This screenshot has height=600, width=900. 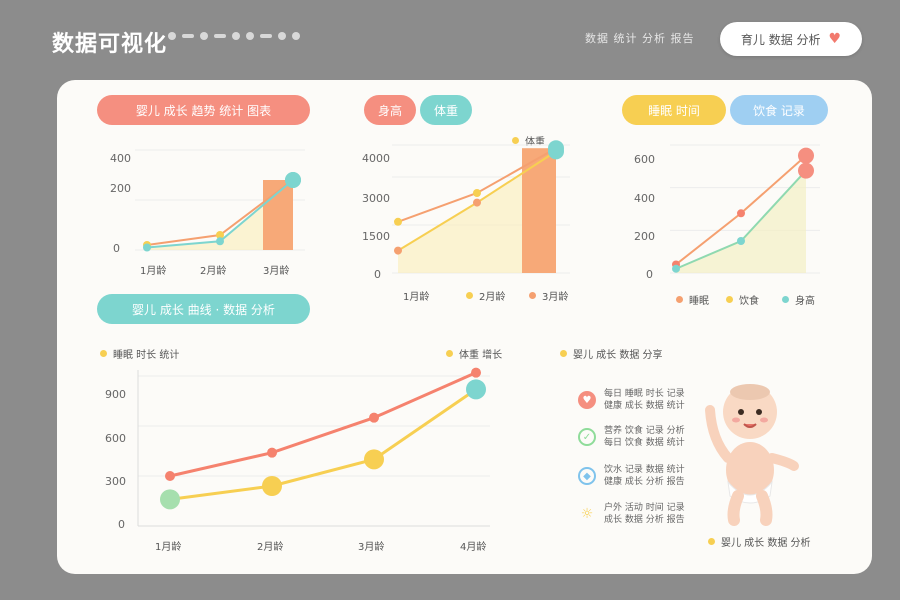 I want to click on panel1-ytick: 400, so click(x=120, y=158).